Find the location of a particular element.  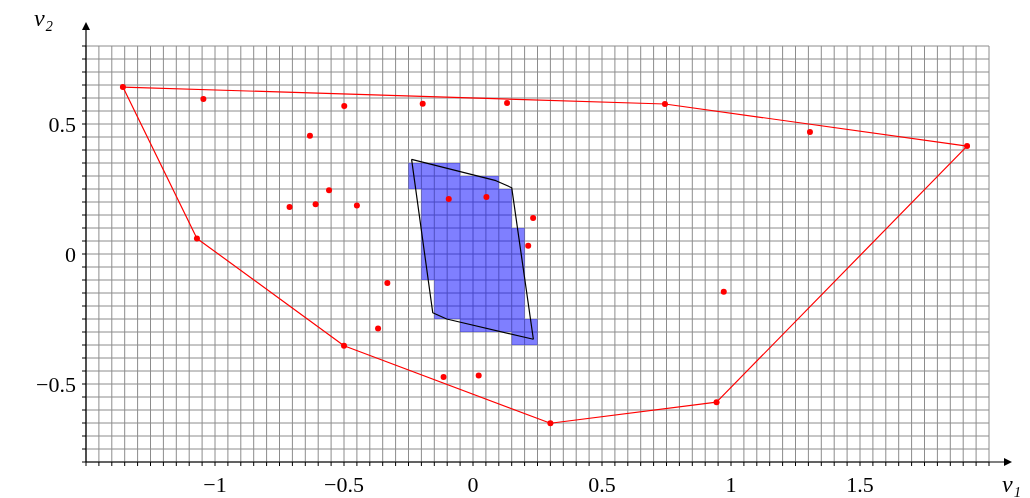

x-tick-label: 0.5 is located at coordinates (602, 484).